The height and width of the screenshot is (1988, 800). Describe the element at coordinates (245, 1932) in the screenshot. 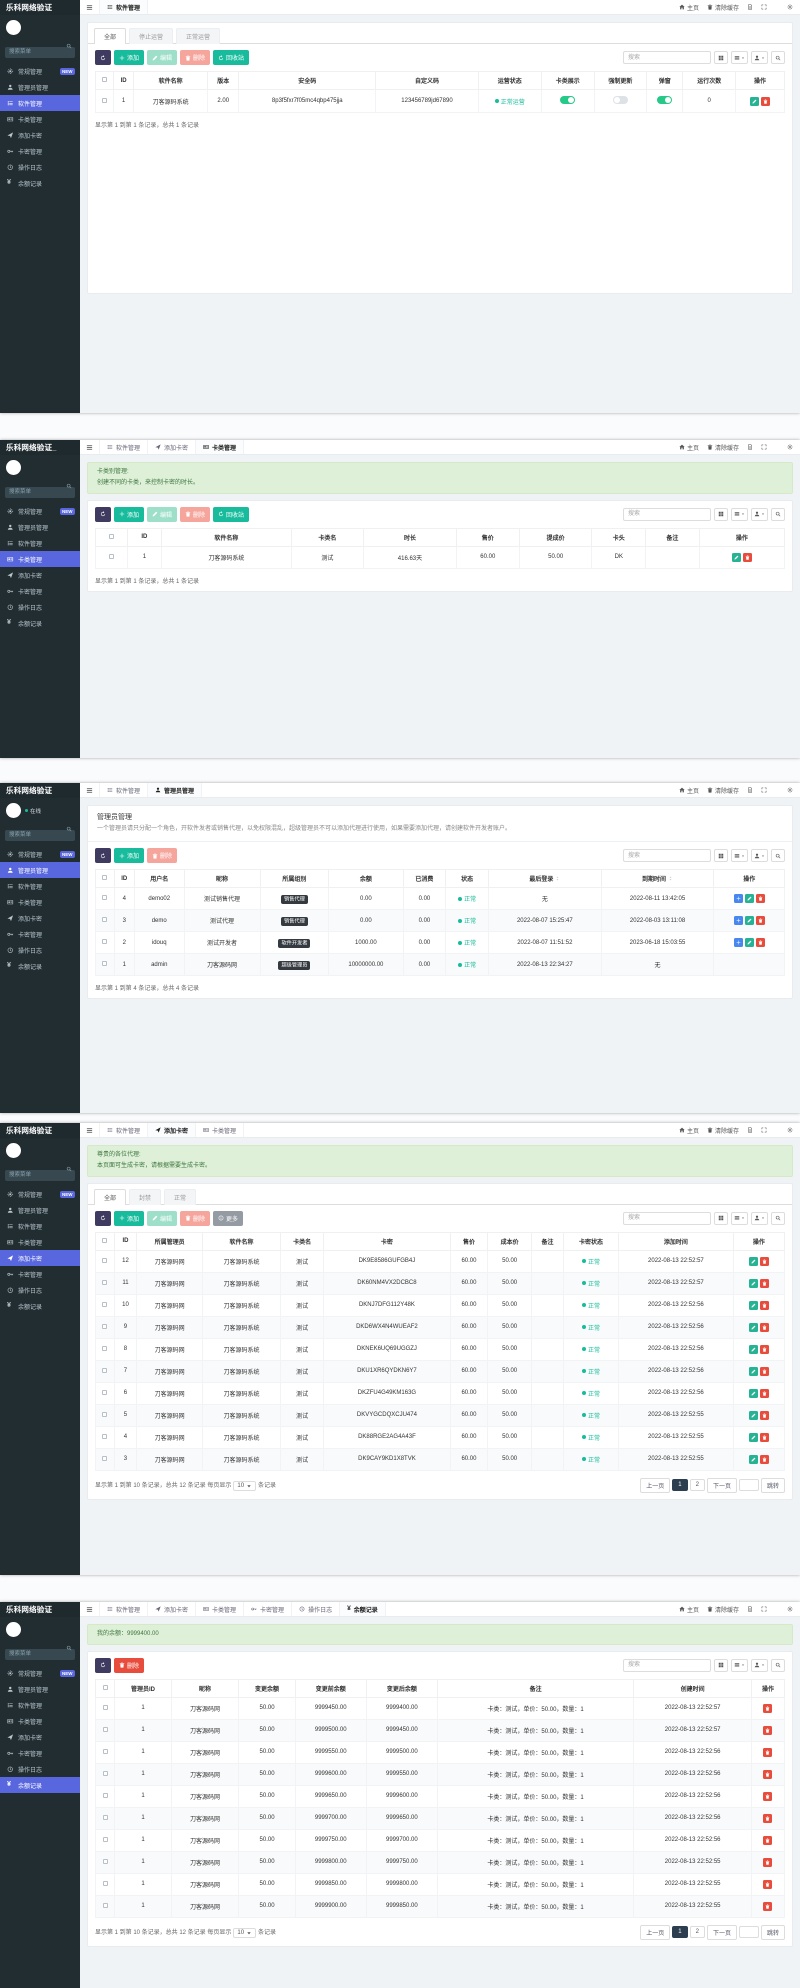

I see `page-size-select: 10` at that location.